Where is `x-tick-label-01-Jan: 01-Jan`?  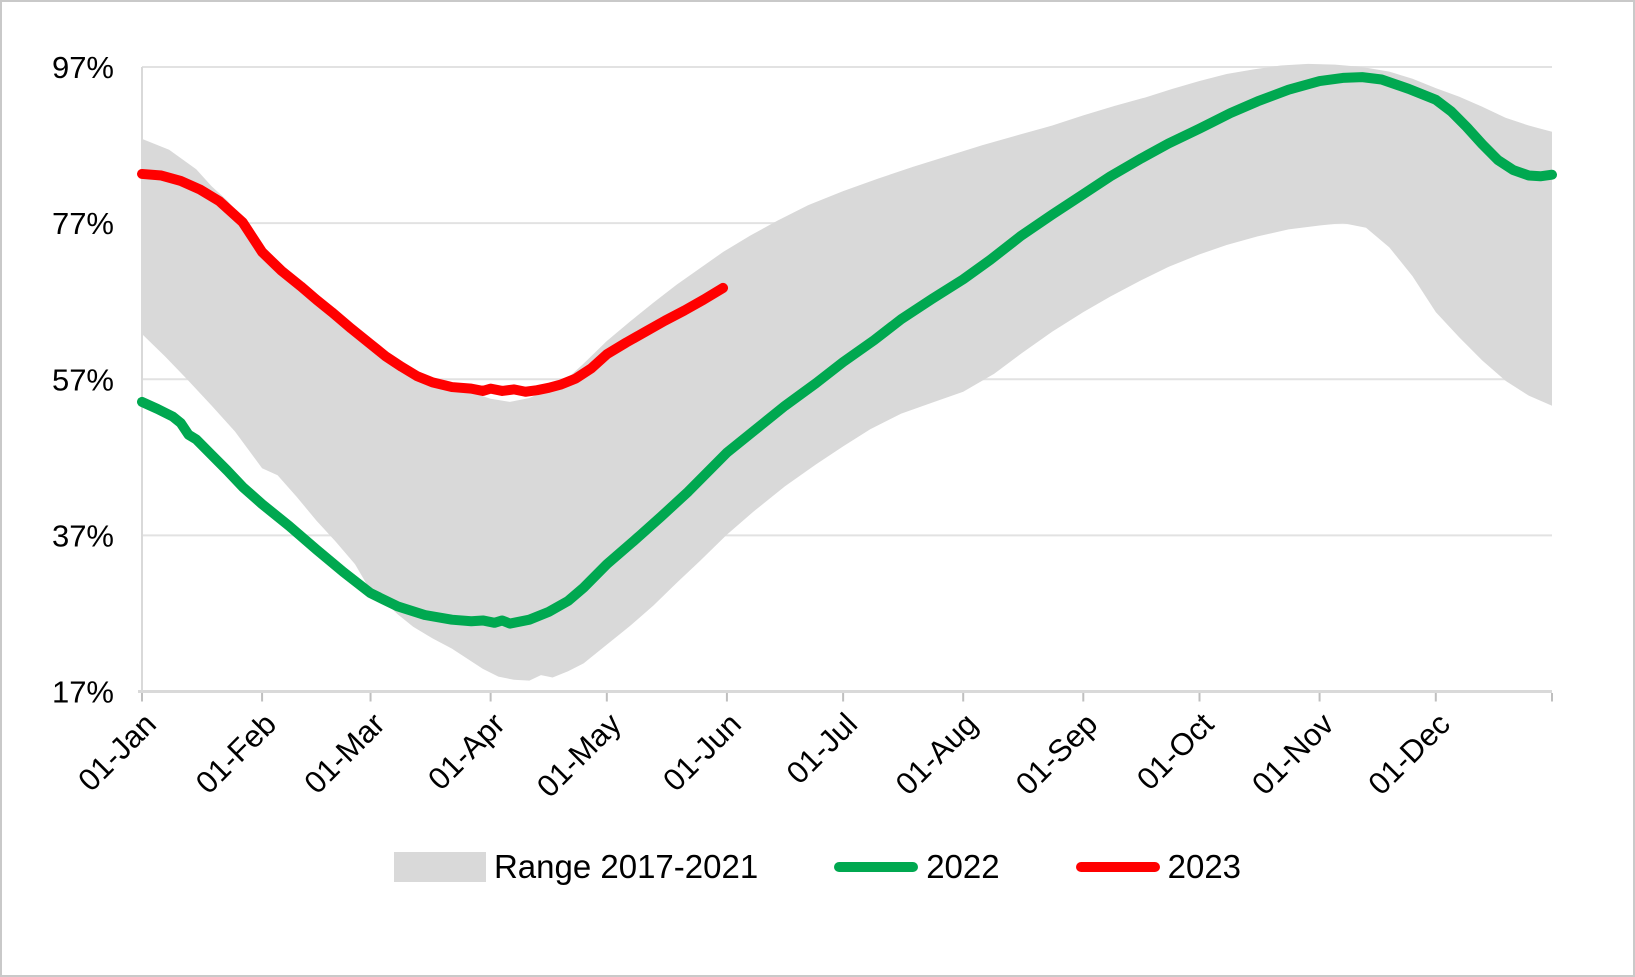
x-tick-label-01-Jan: 01-Jan is located at coordinates (117, 752).